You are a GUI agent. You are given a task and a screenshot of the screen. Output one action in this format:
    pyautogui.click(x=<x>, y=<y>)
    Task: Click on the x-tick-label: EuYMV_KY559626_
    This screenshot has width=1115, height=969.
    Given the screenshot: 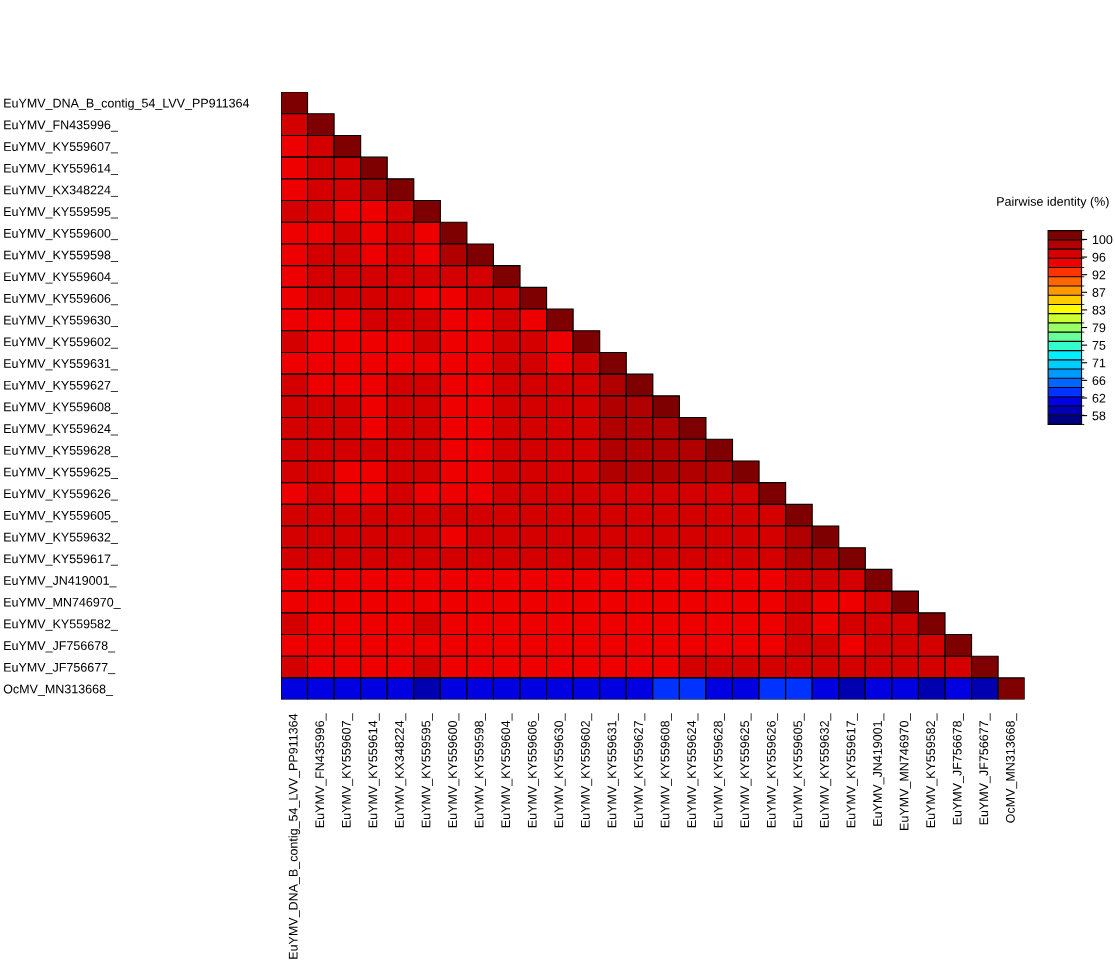 What is the action you would take?
    pyautogui.click(x=772, y=770)
    